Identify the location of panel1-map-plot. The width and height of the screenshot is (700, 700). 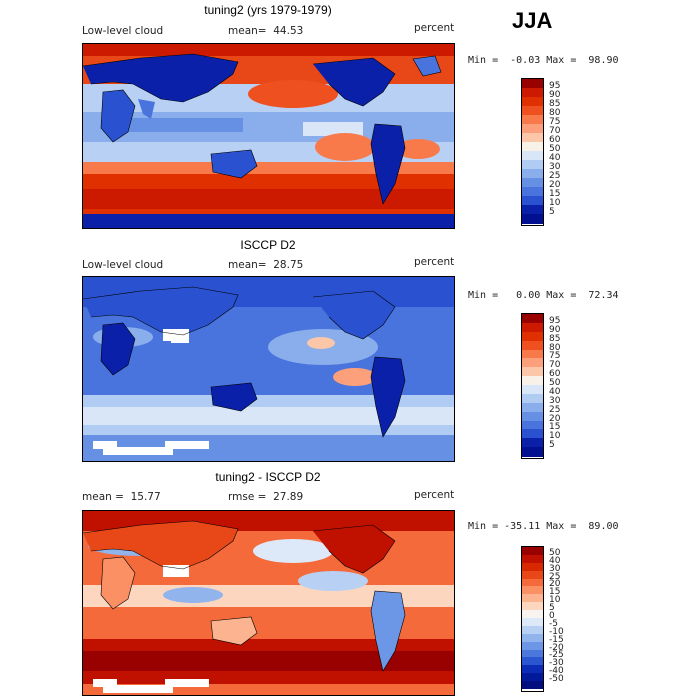
(268, 136).